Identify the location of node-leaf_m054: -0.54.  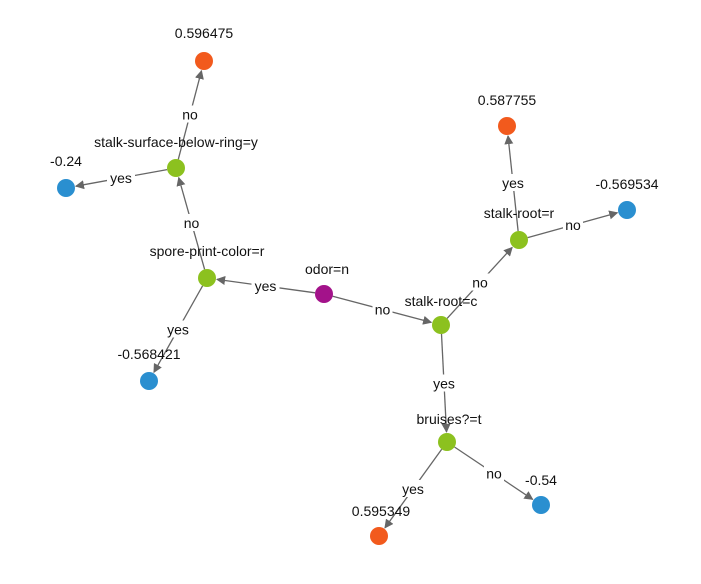
(541, 493).